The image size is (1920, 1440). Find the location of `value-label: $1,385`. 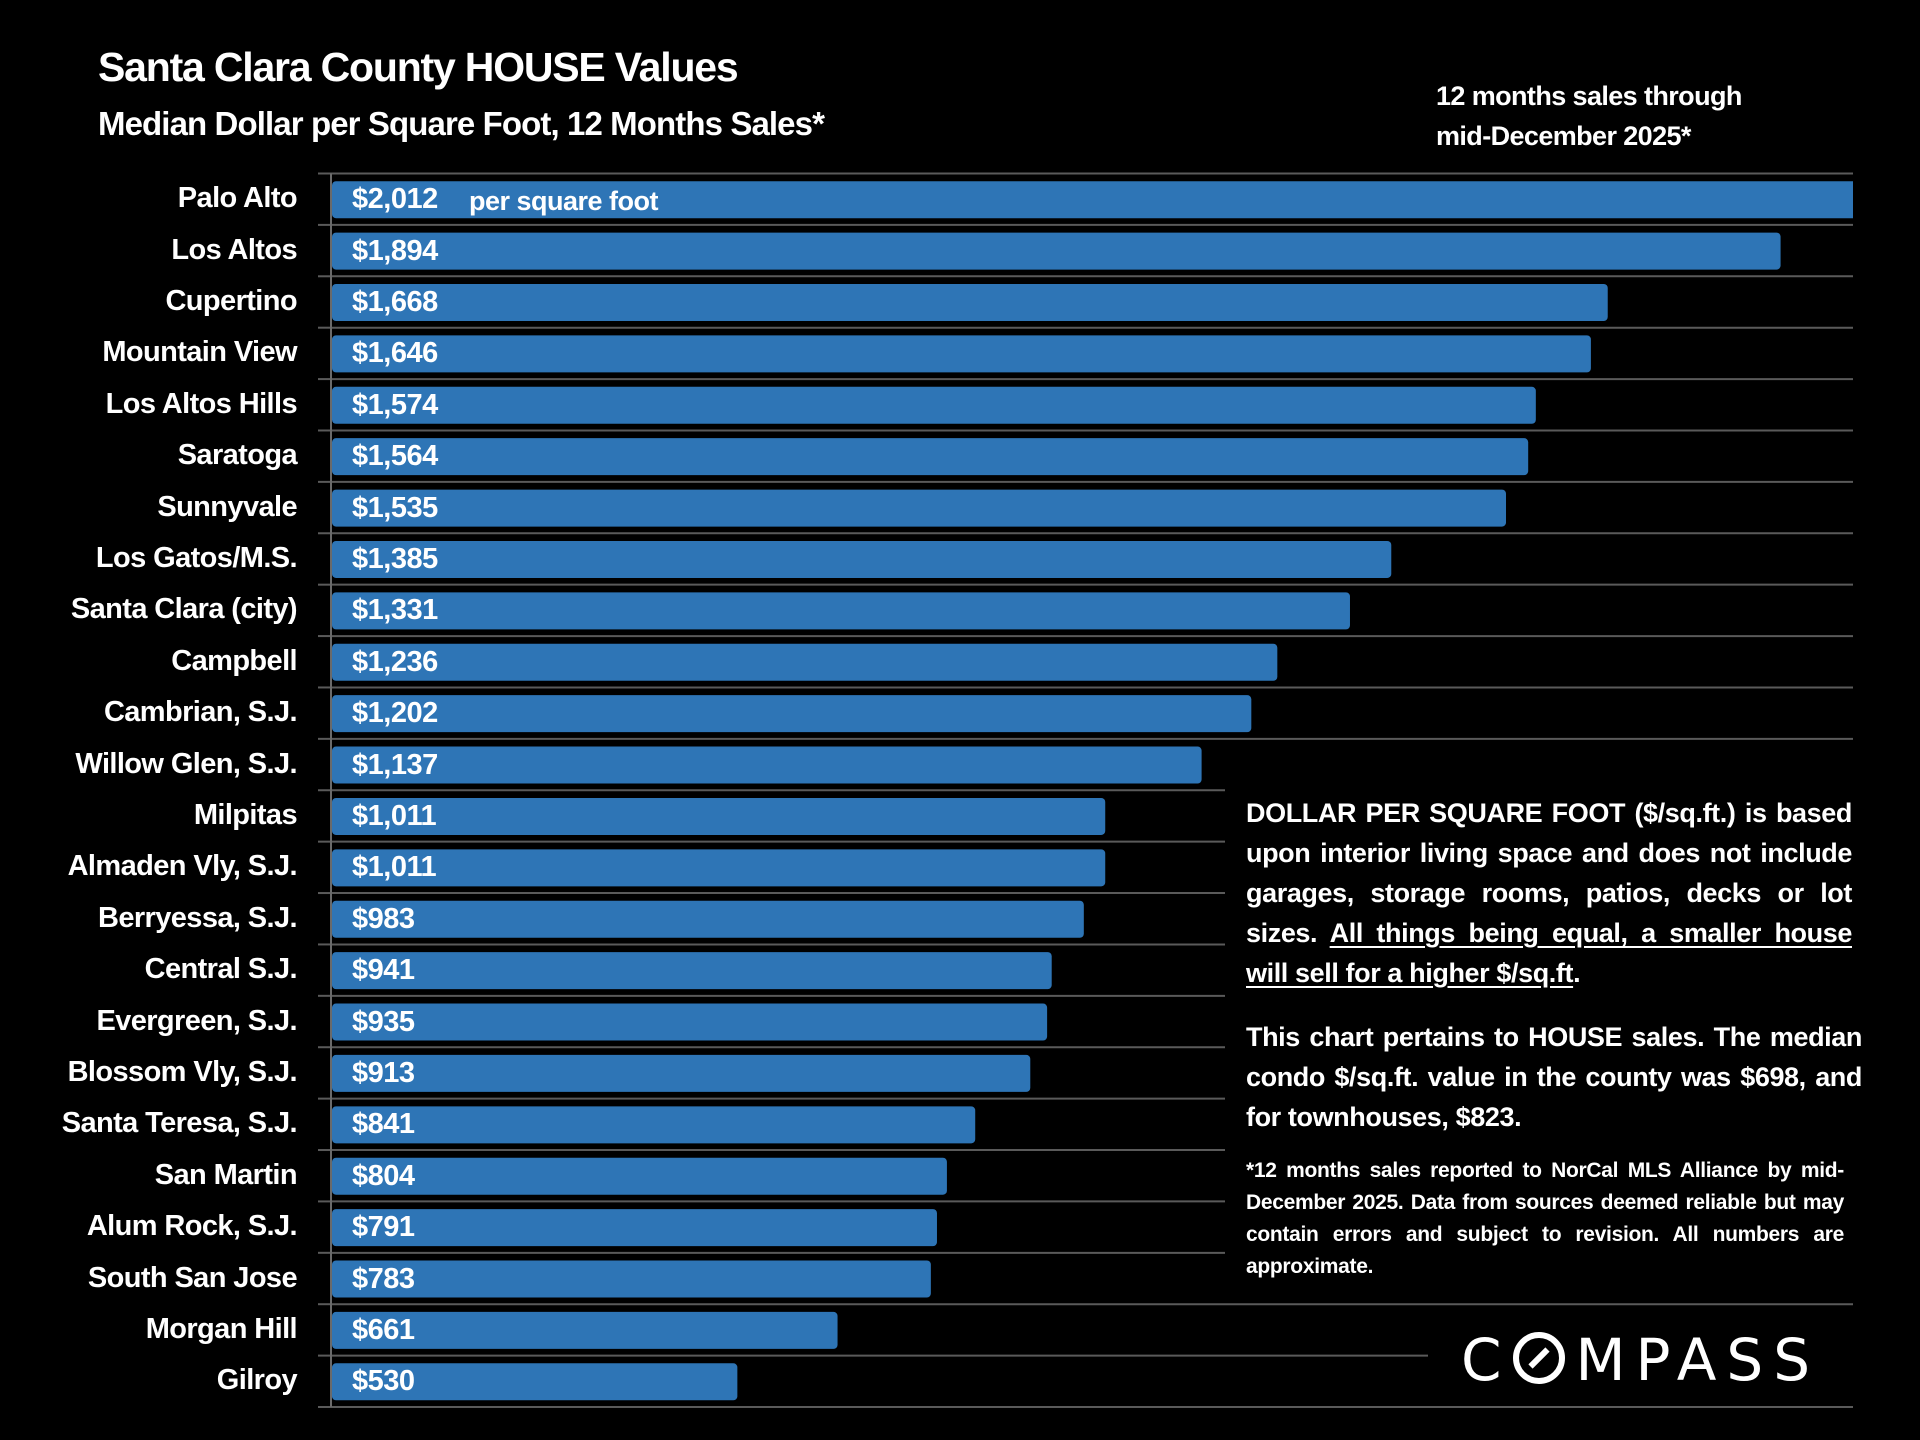

value-label: $1,385 is located at coordinates (395, 558).